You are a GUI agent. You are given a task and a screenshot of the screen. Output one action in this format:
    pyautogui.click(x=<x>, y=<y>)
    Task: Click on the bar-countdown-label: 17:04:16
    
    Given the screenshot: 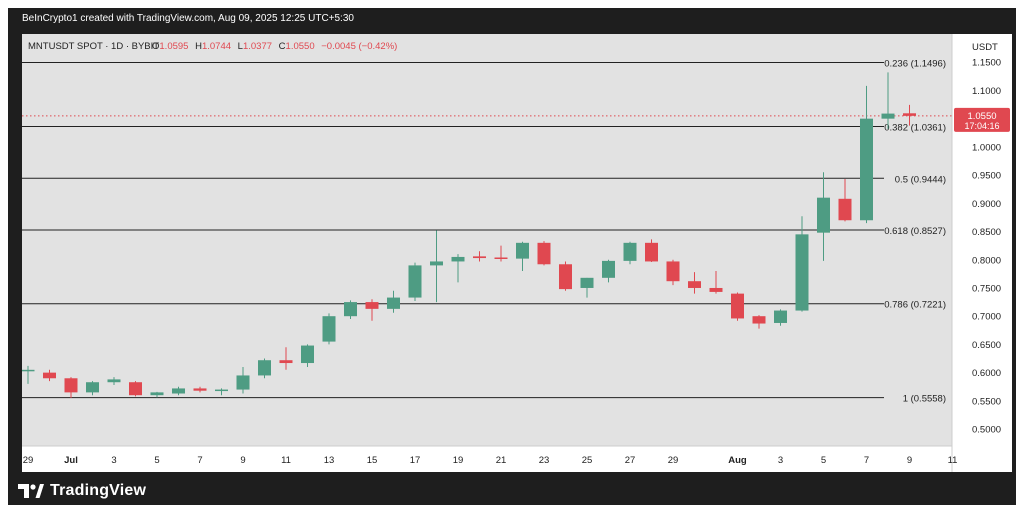 What is the action you would take?
    pyautogui.click(x=981, y=126)
    